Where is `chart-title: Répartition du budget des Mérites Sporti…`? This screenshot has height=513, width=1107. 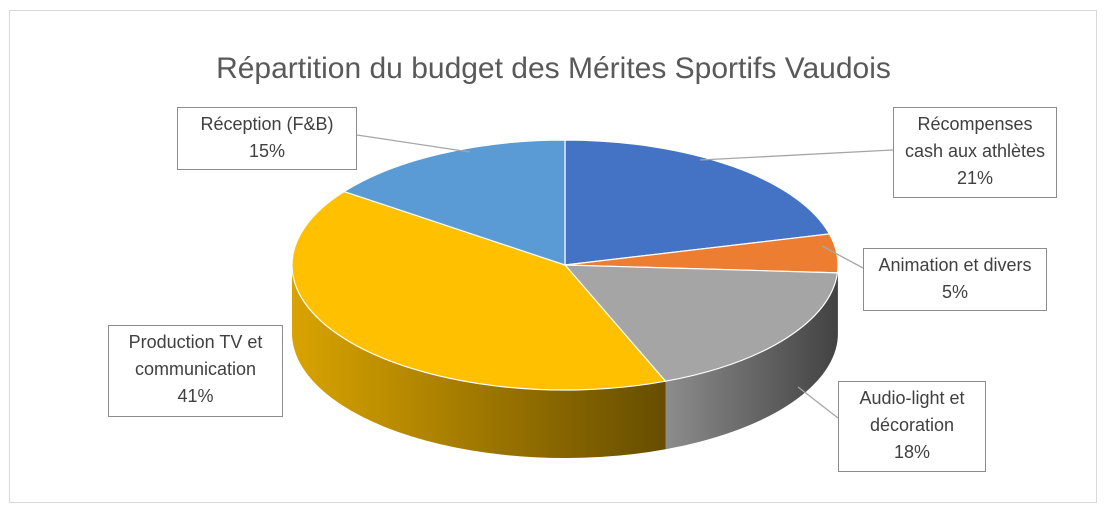
chart-title: Répartition du budget des Mérites Sporti… is located at coordinates (553, 68).